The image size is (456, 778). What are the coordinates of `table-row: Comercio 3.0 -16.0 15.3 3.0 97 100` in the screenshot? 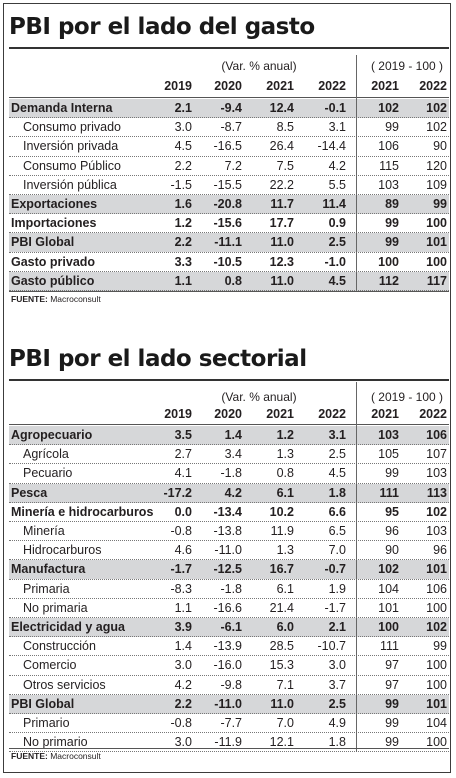 It's located at (229, 665).